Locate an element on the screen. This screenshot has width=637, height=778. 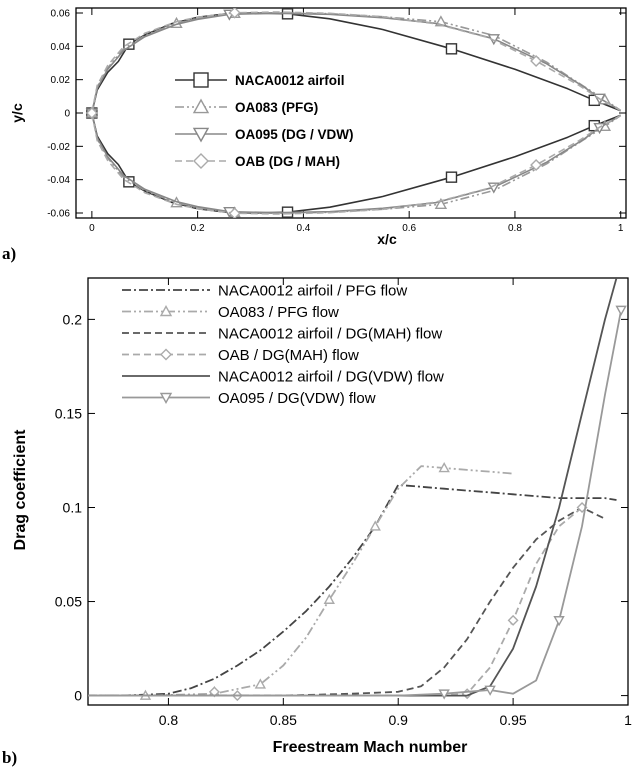
airfoil-y-tick-label: 0.02 is located at coordinates (61, 80).